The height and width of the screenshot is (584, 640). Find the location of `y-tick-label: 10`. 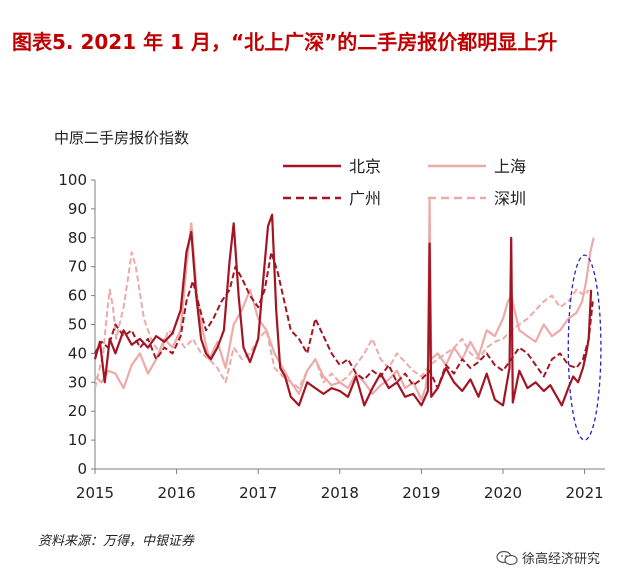

y-tick-label: 10 is located at coordinates (77, 440).